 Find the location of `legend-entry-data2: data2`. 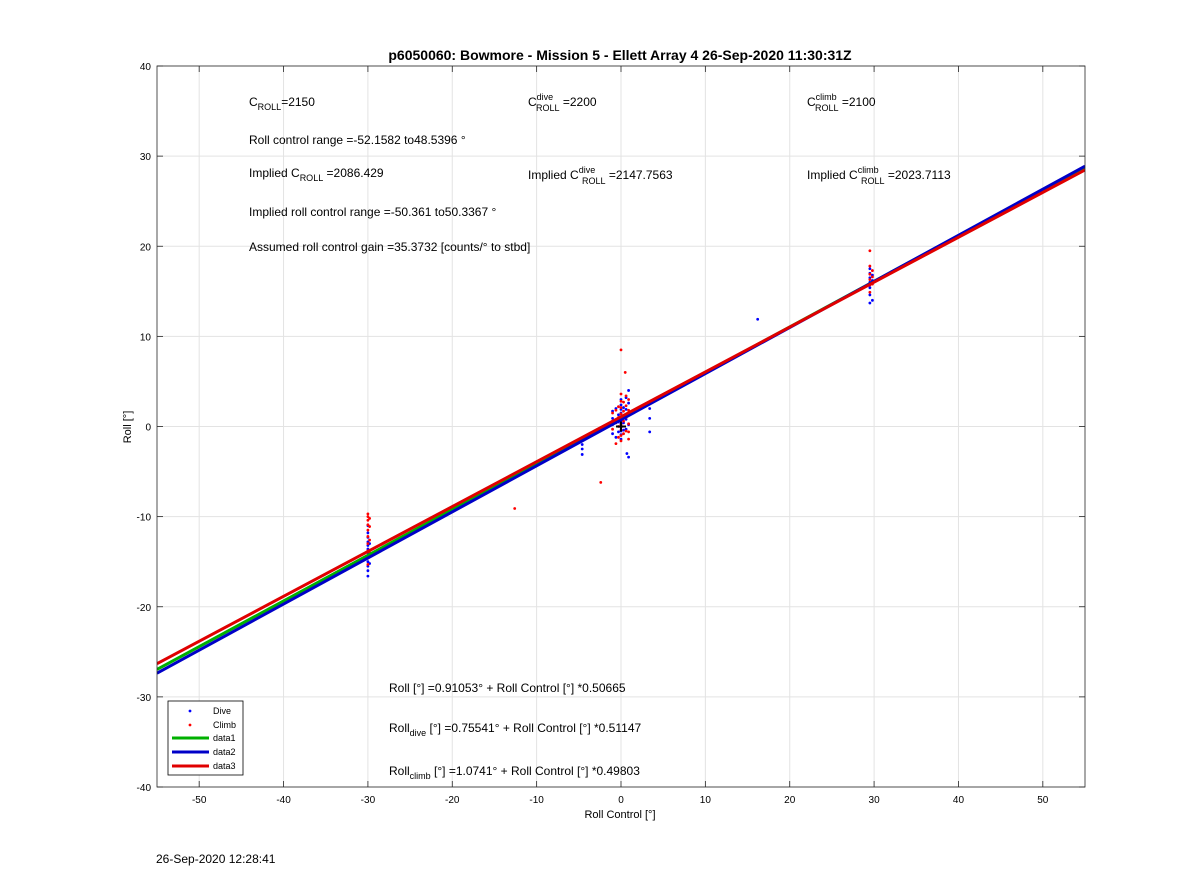

legend-entry-data2: data2 is located at coordinates (204, 752).